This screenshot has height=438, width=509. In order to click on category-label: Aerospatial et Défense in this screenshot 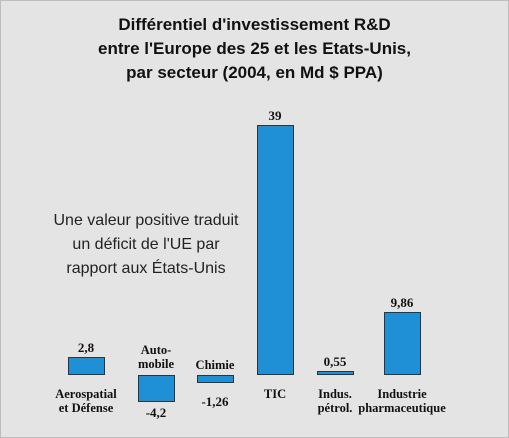, I will do `click(86, 401)`.